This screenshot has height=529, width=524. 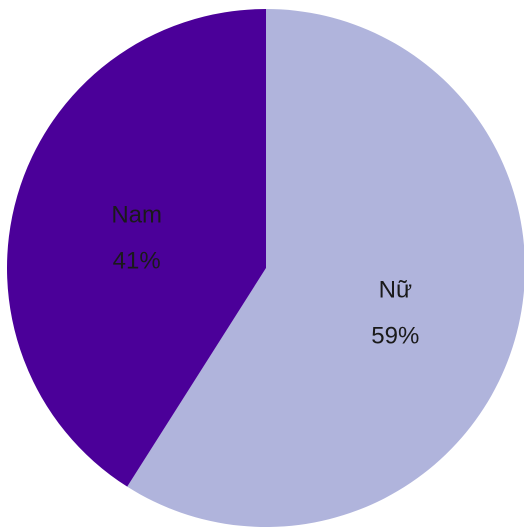 What do you see at coordinates (137, 260) in the screenshot?
I see `pie-slice-value-1: 41%` at bounding box center [137, 260].